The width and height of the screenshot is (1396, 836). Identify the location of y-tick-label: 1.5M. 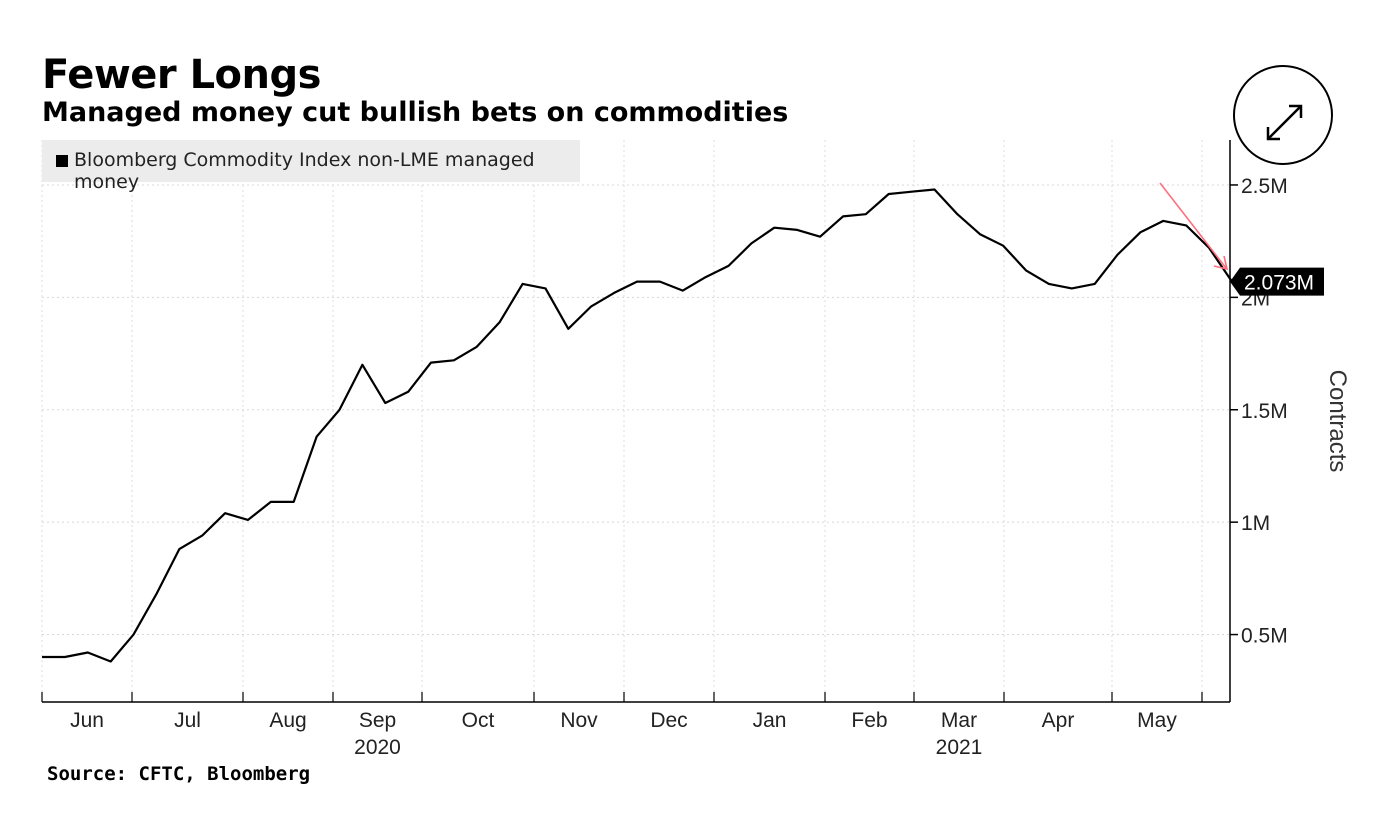
(1264, 411).